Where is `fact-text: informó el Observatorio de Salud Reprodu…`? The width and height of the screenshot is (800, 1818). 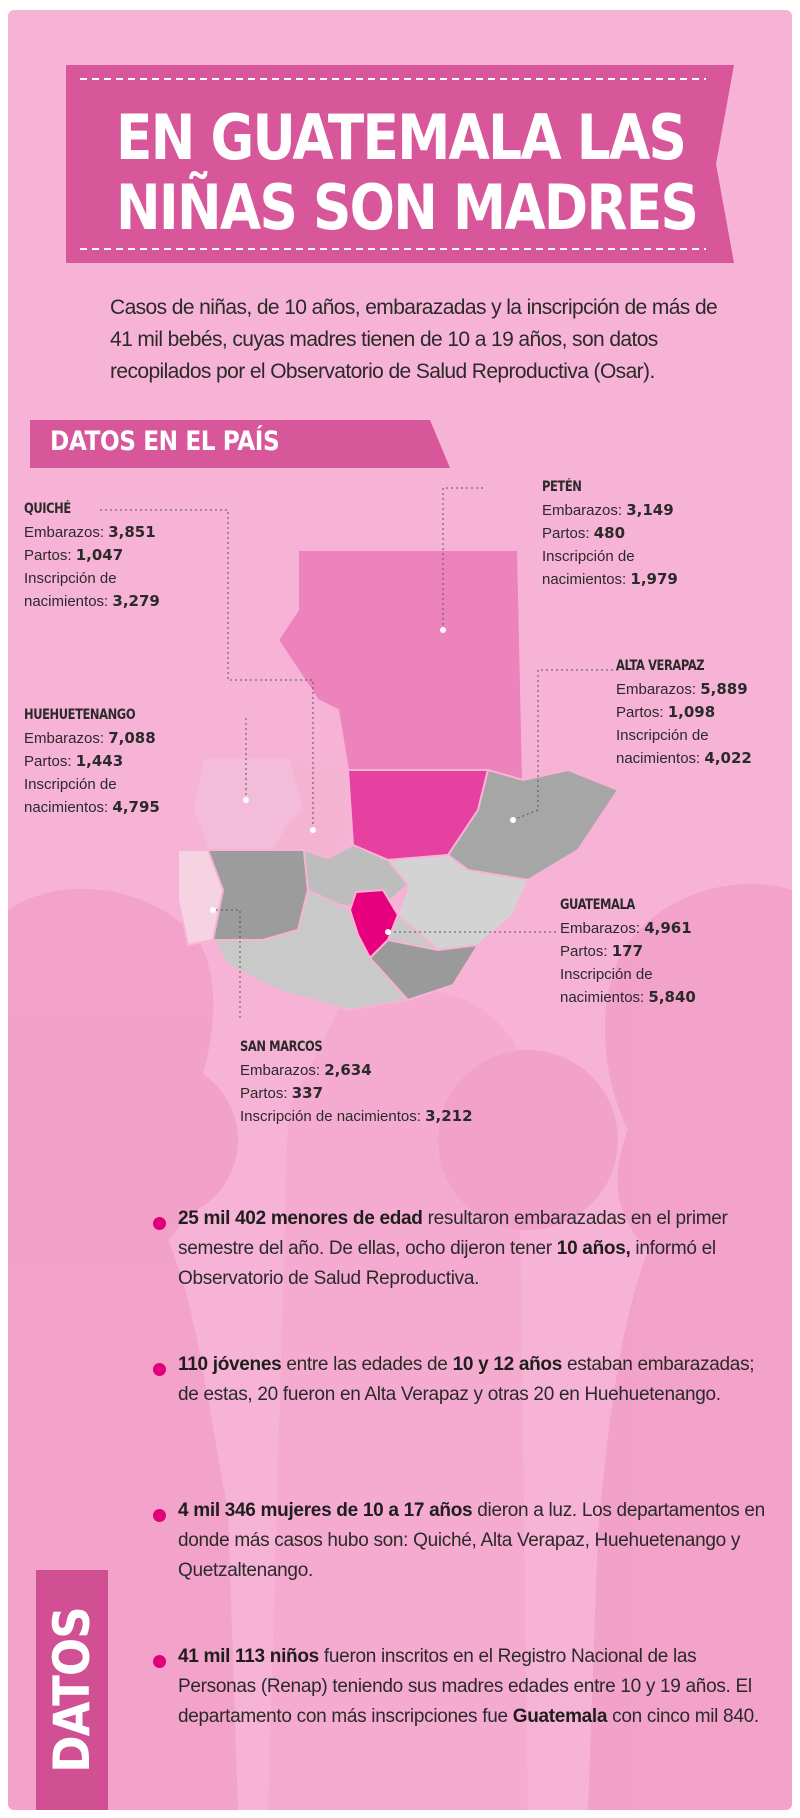 fact-text: informó el Observatorio de Salud Reprodu… is located at coordinates (447, 1263).